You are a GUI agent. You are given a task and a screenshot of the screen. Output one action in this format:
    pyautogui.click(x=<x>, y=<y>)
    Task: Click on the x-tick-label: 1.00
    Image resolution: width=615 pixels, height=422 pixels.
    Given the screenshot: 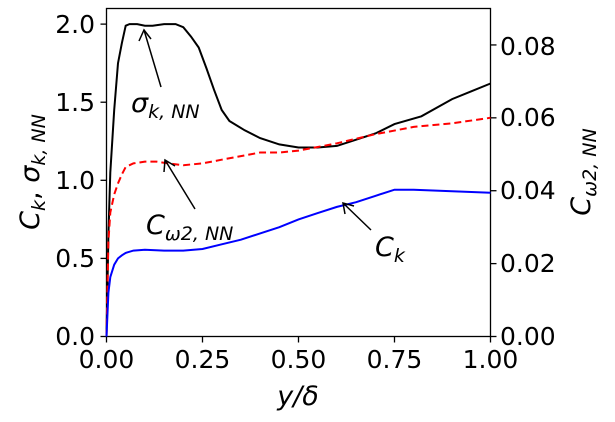 What is the action you would take?
    pyautogui.click(x=491, y=359)
    